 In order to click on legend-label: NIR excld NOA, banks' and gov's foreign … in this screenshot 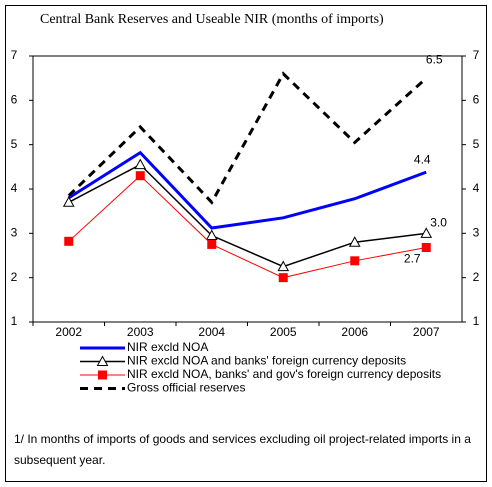, I will do `click(284, 374)`.